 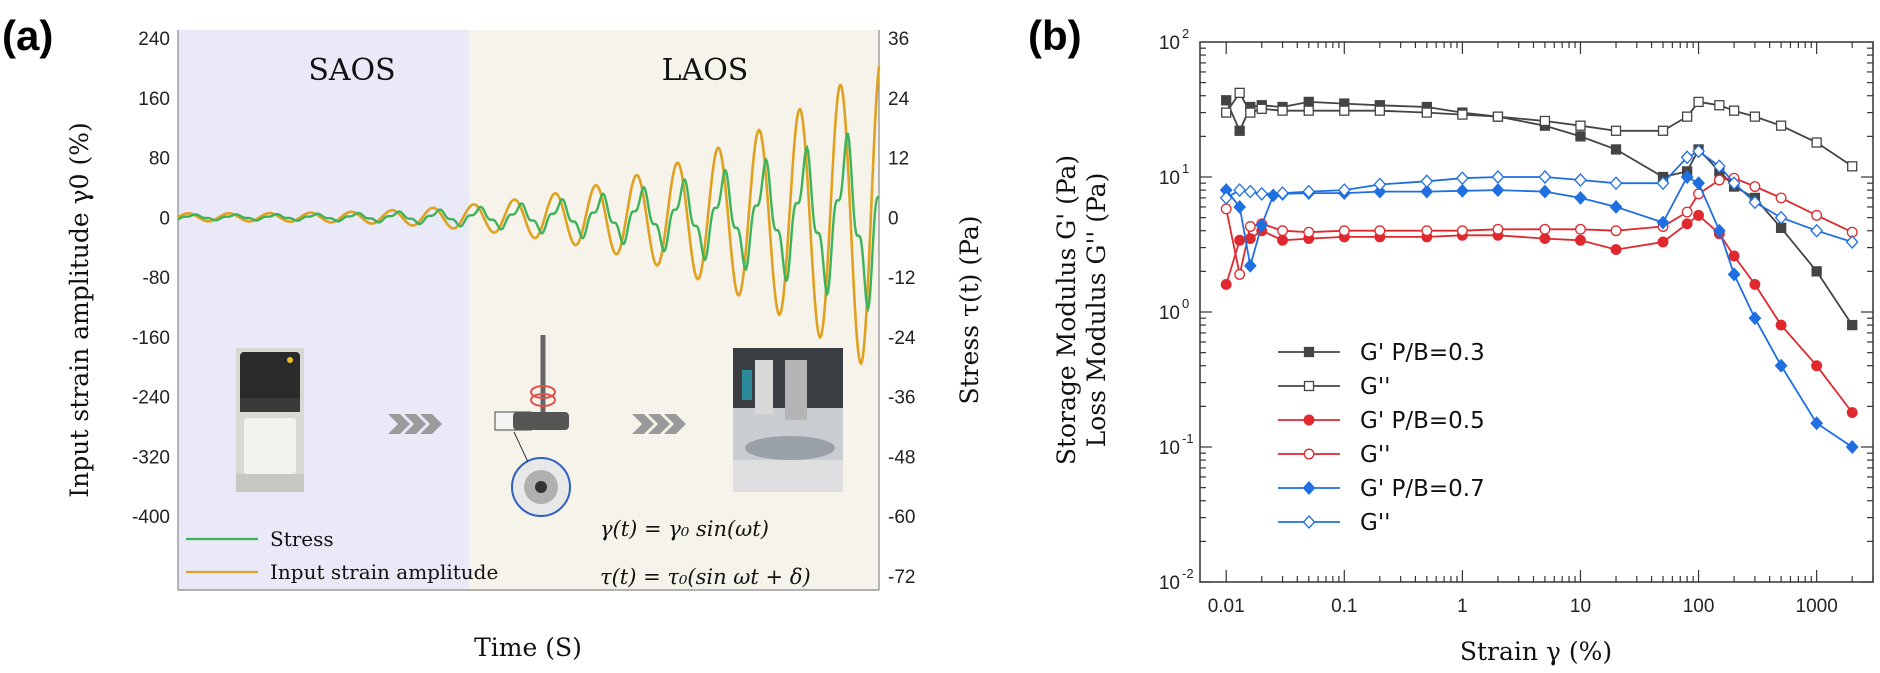 What do you see at coordinates (154, 39) in the screenshot?
I see `left-tick-label: 240` at bounding box center [154, 39].